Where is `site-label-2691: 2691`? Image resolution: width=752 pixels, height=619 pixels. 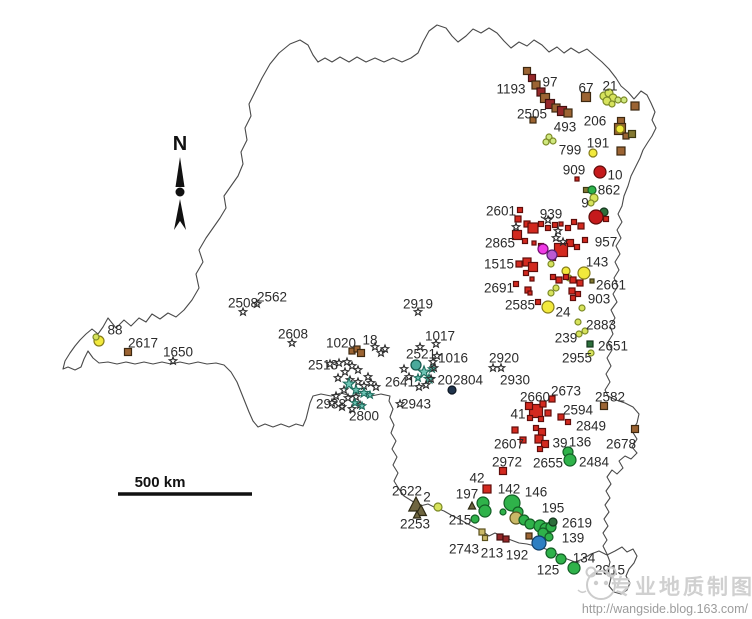
site-label-2691: 2691 is located at coordinates (499, 288).